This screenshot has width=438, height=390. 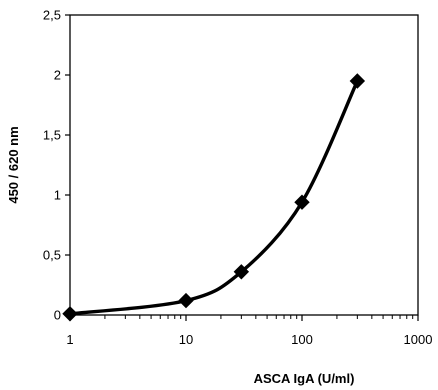 What do you see at coordinates (57, 75) in the screenshot?
I see `y-tick-label: 2` at bounding box center [57, 75].